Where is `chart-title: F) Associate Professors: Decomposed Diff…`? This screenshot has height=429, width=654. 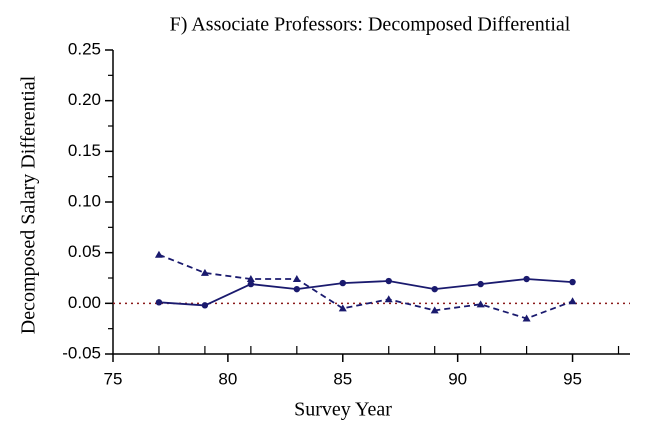
chart-title: F) Associate Professors: Decomposed Diff… is located at coordinates (370, 25).